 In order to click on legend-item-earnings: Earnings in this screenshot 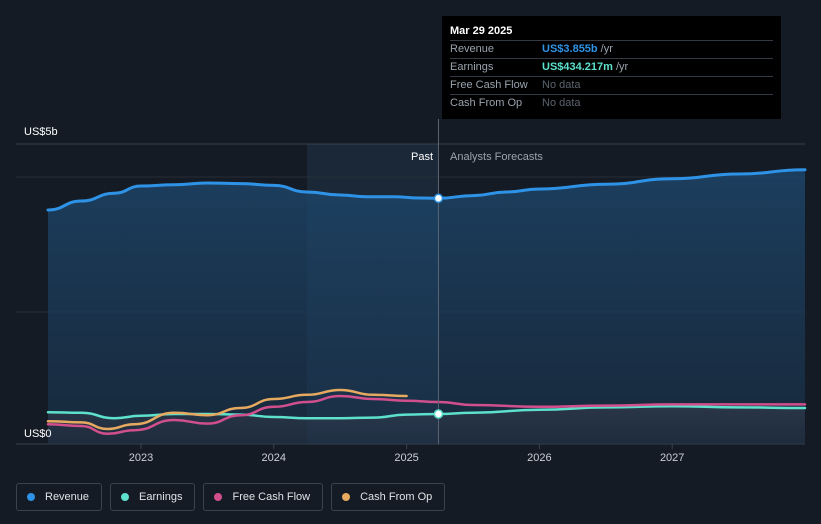, I will do `click(153, 497)`.